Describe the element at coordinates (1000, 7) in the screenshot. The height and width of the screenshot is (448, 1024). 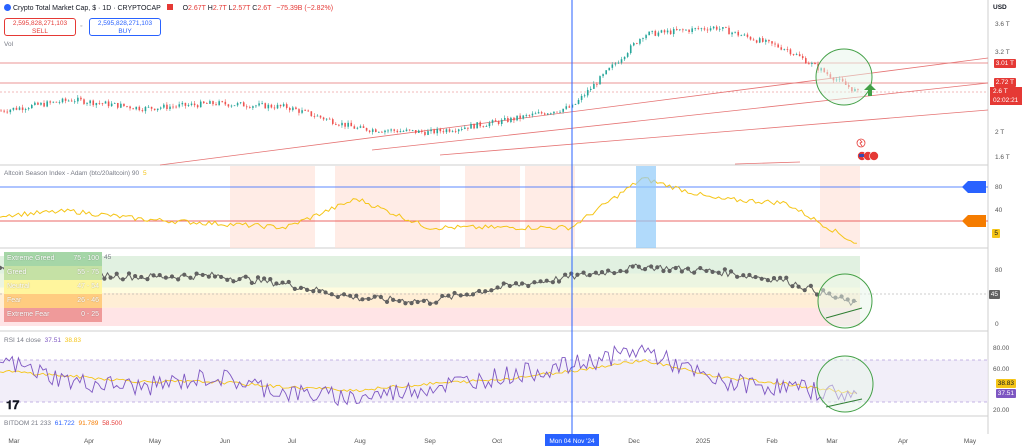
I see `currency-label: USD` at that location.